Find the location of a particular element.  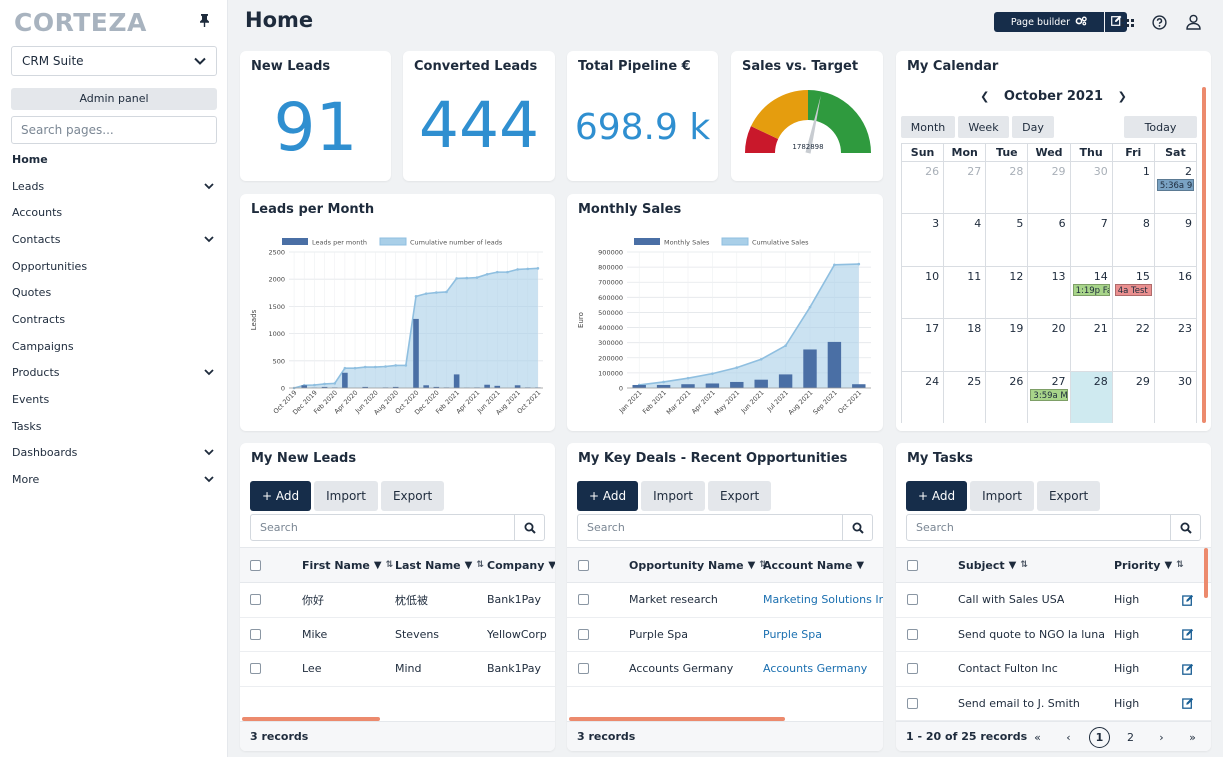

chevron-right-icon: ❯ is located at coordinates (1122, 96).